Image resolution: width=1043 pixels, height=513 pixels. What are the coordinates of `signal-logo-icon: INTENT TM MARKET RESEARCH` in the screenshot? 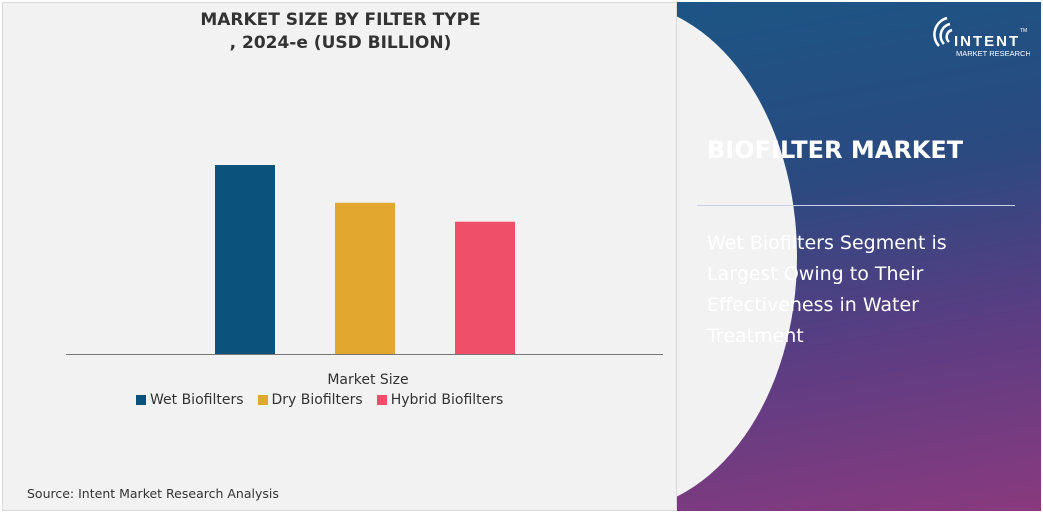 It's located at (982, 37).